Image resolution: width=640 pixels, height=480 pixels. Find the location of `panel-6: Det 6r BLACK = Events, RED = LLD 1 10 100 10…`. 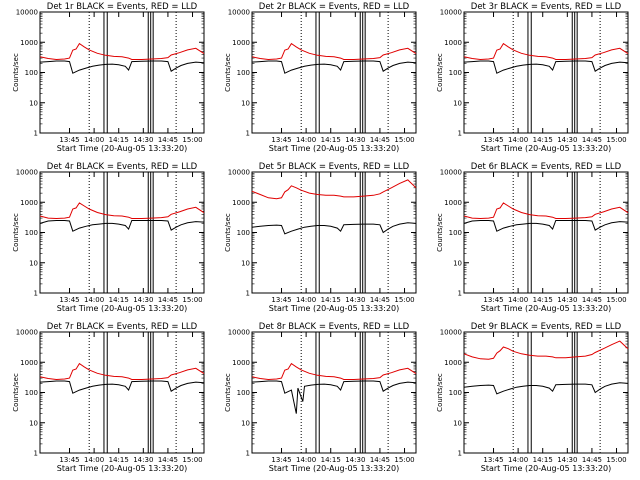

panel-6: Det 6r BLACK = Events, RED = LLD 1 10 100 10… is located at coordinates (532, 237).